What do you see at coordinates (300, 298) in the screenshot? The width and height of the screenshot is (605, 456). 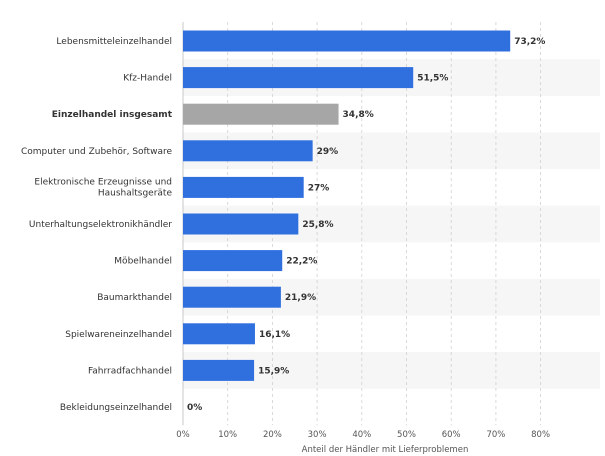 I see `value-label-7: 21,9%` at bounding box center [300, 298].